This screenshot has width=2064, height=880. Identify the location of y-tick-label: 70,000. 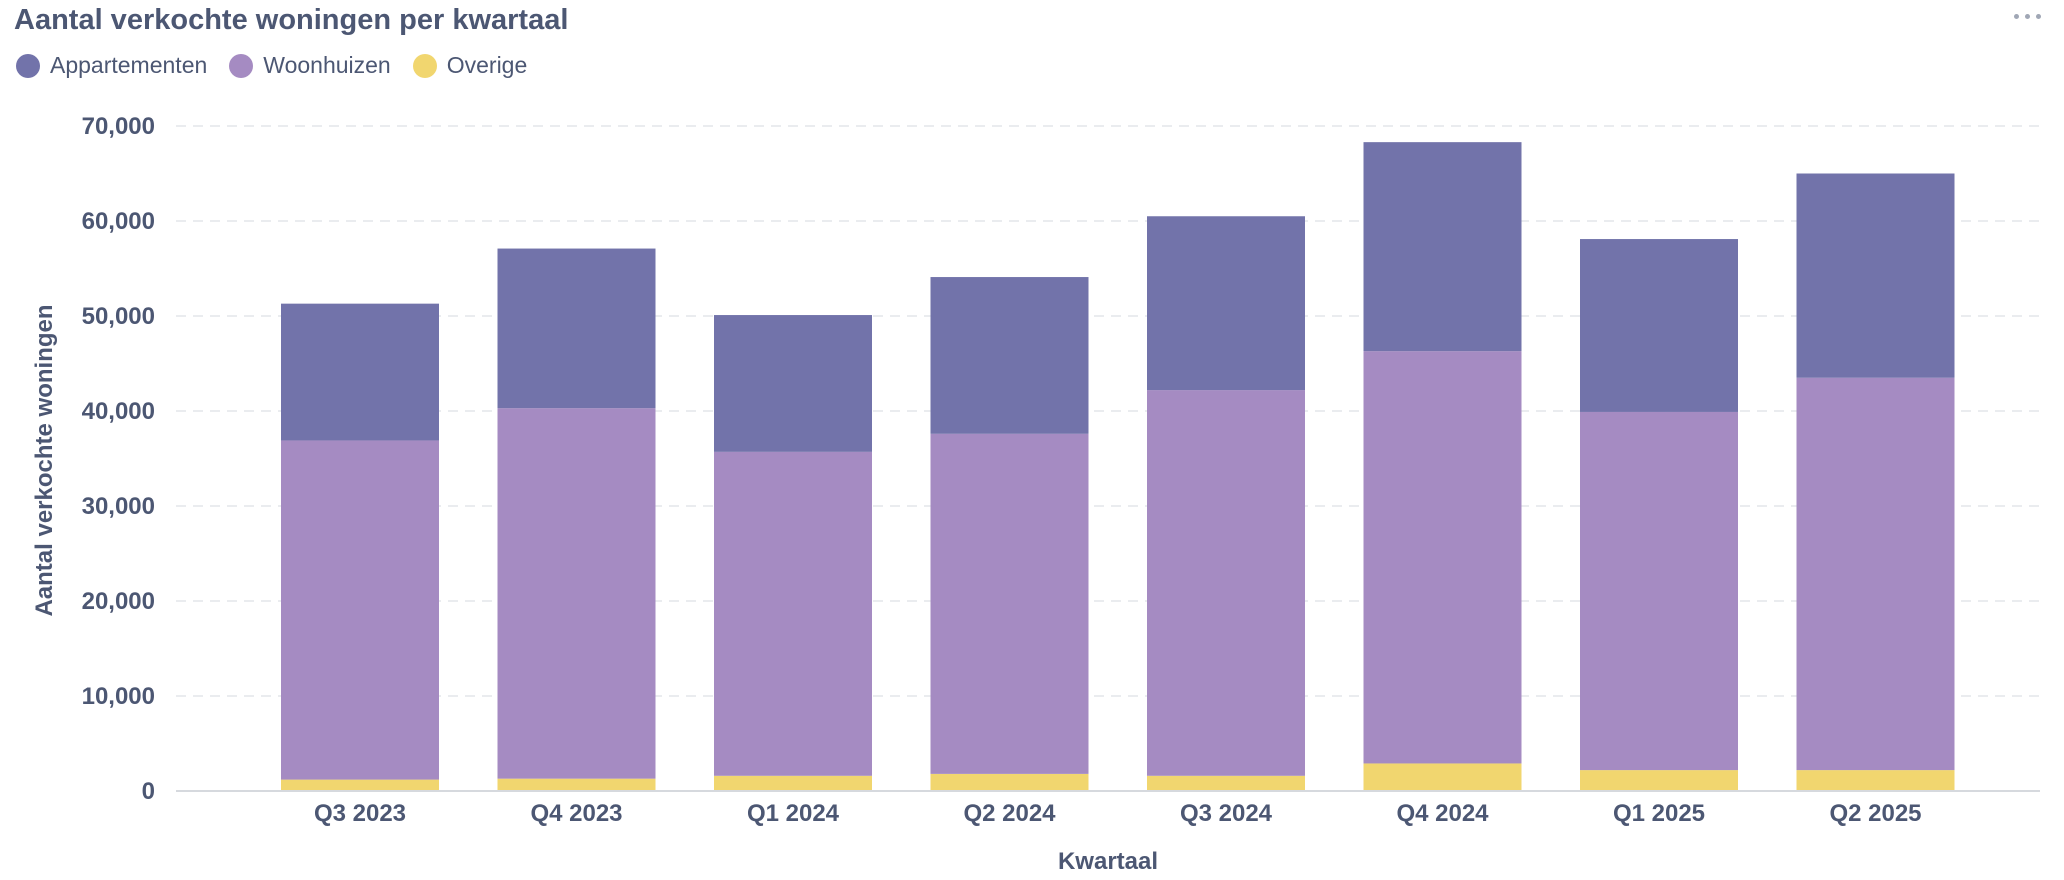
(118, 126).